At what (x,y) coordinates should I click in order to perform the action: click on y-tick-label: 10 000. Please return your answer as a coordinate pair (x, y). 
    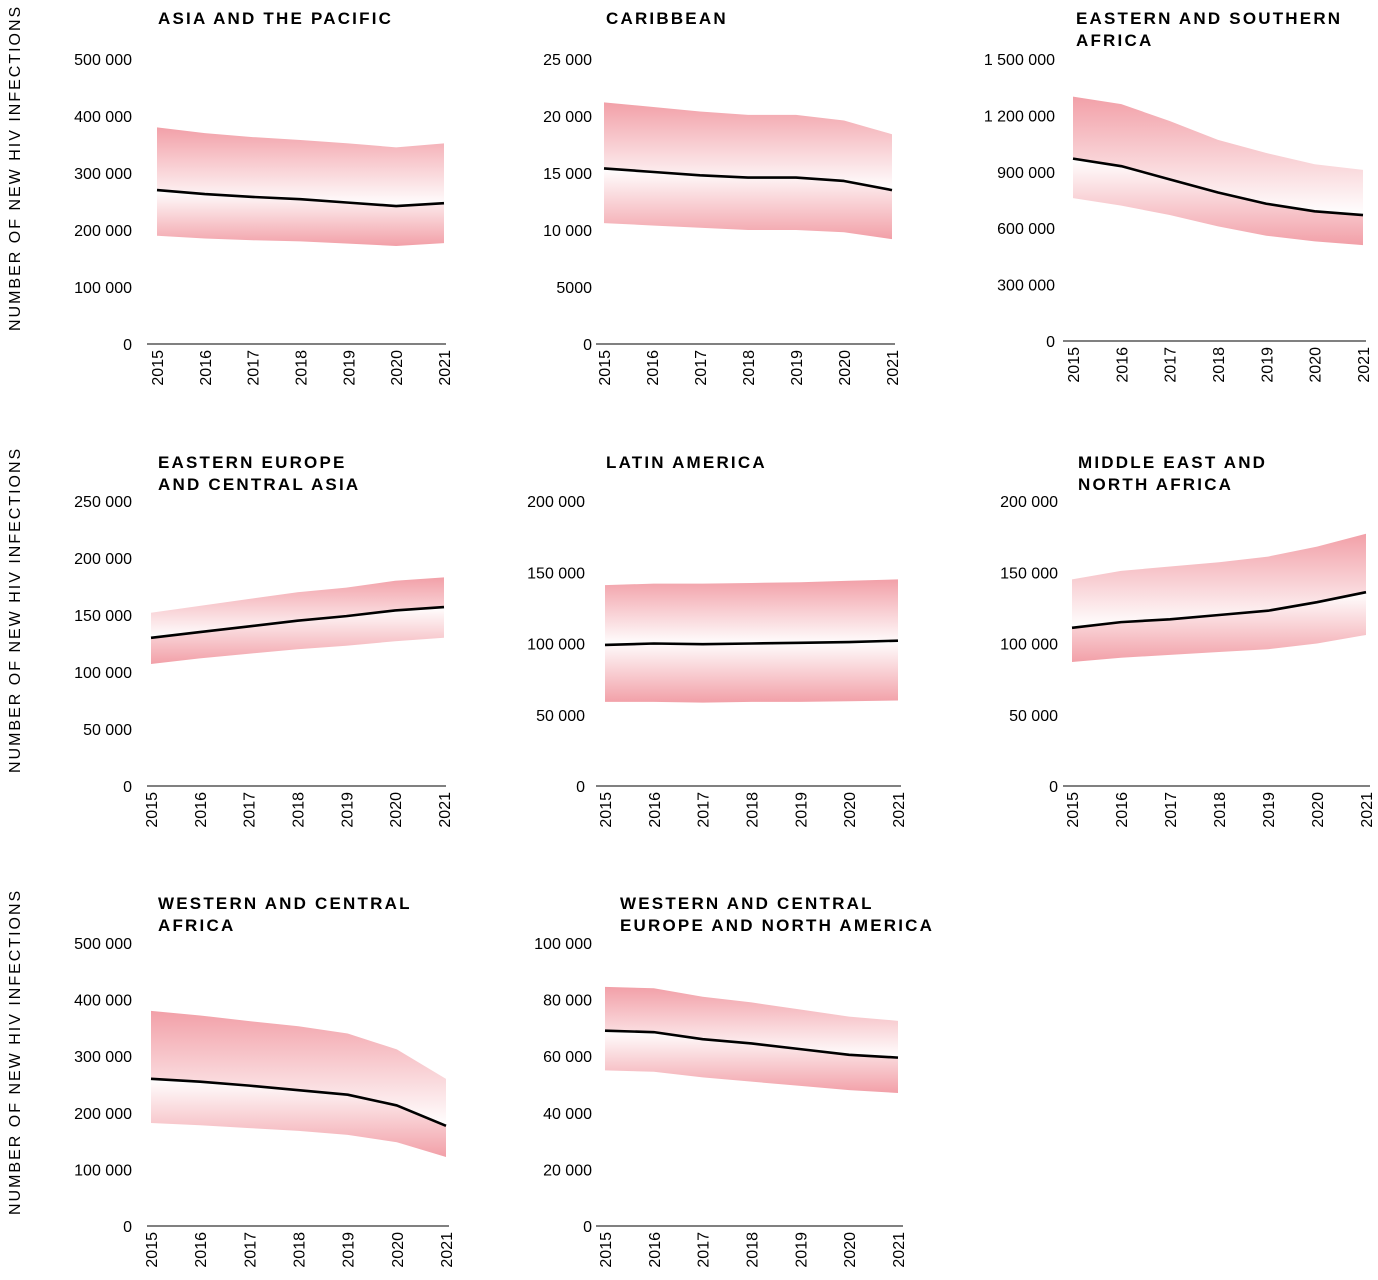
    Looking at the image, I should click on (567, 231).